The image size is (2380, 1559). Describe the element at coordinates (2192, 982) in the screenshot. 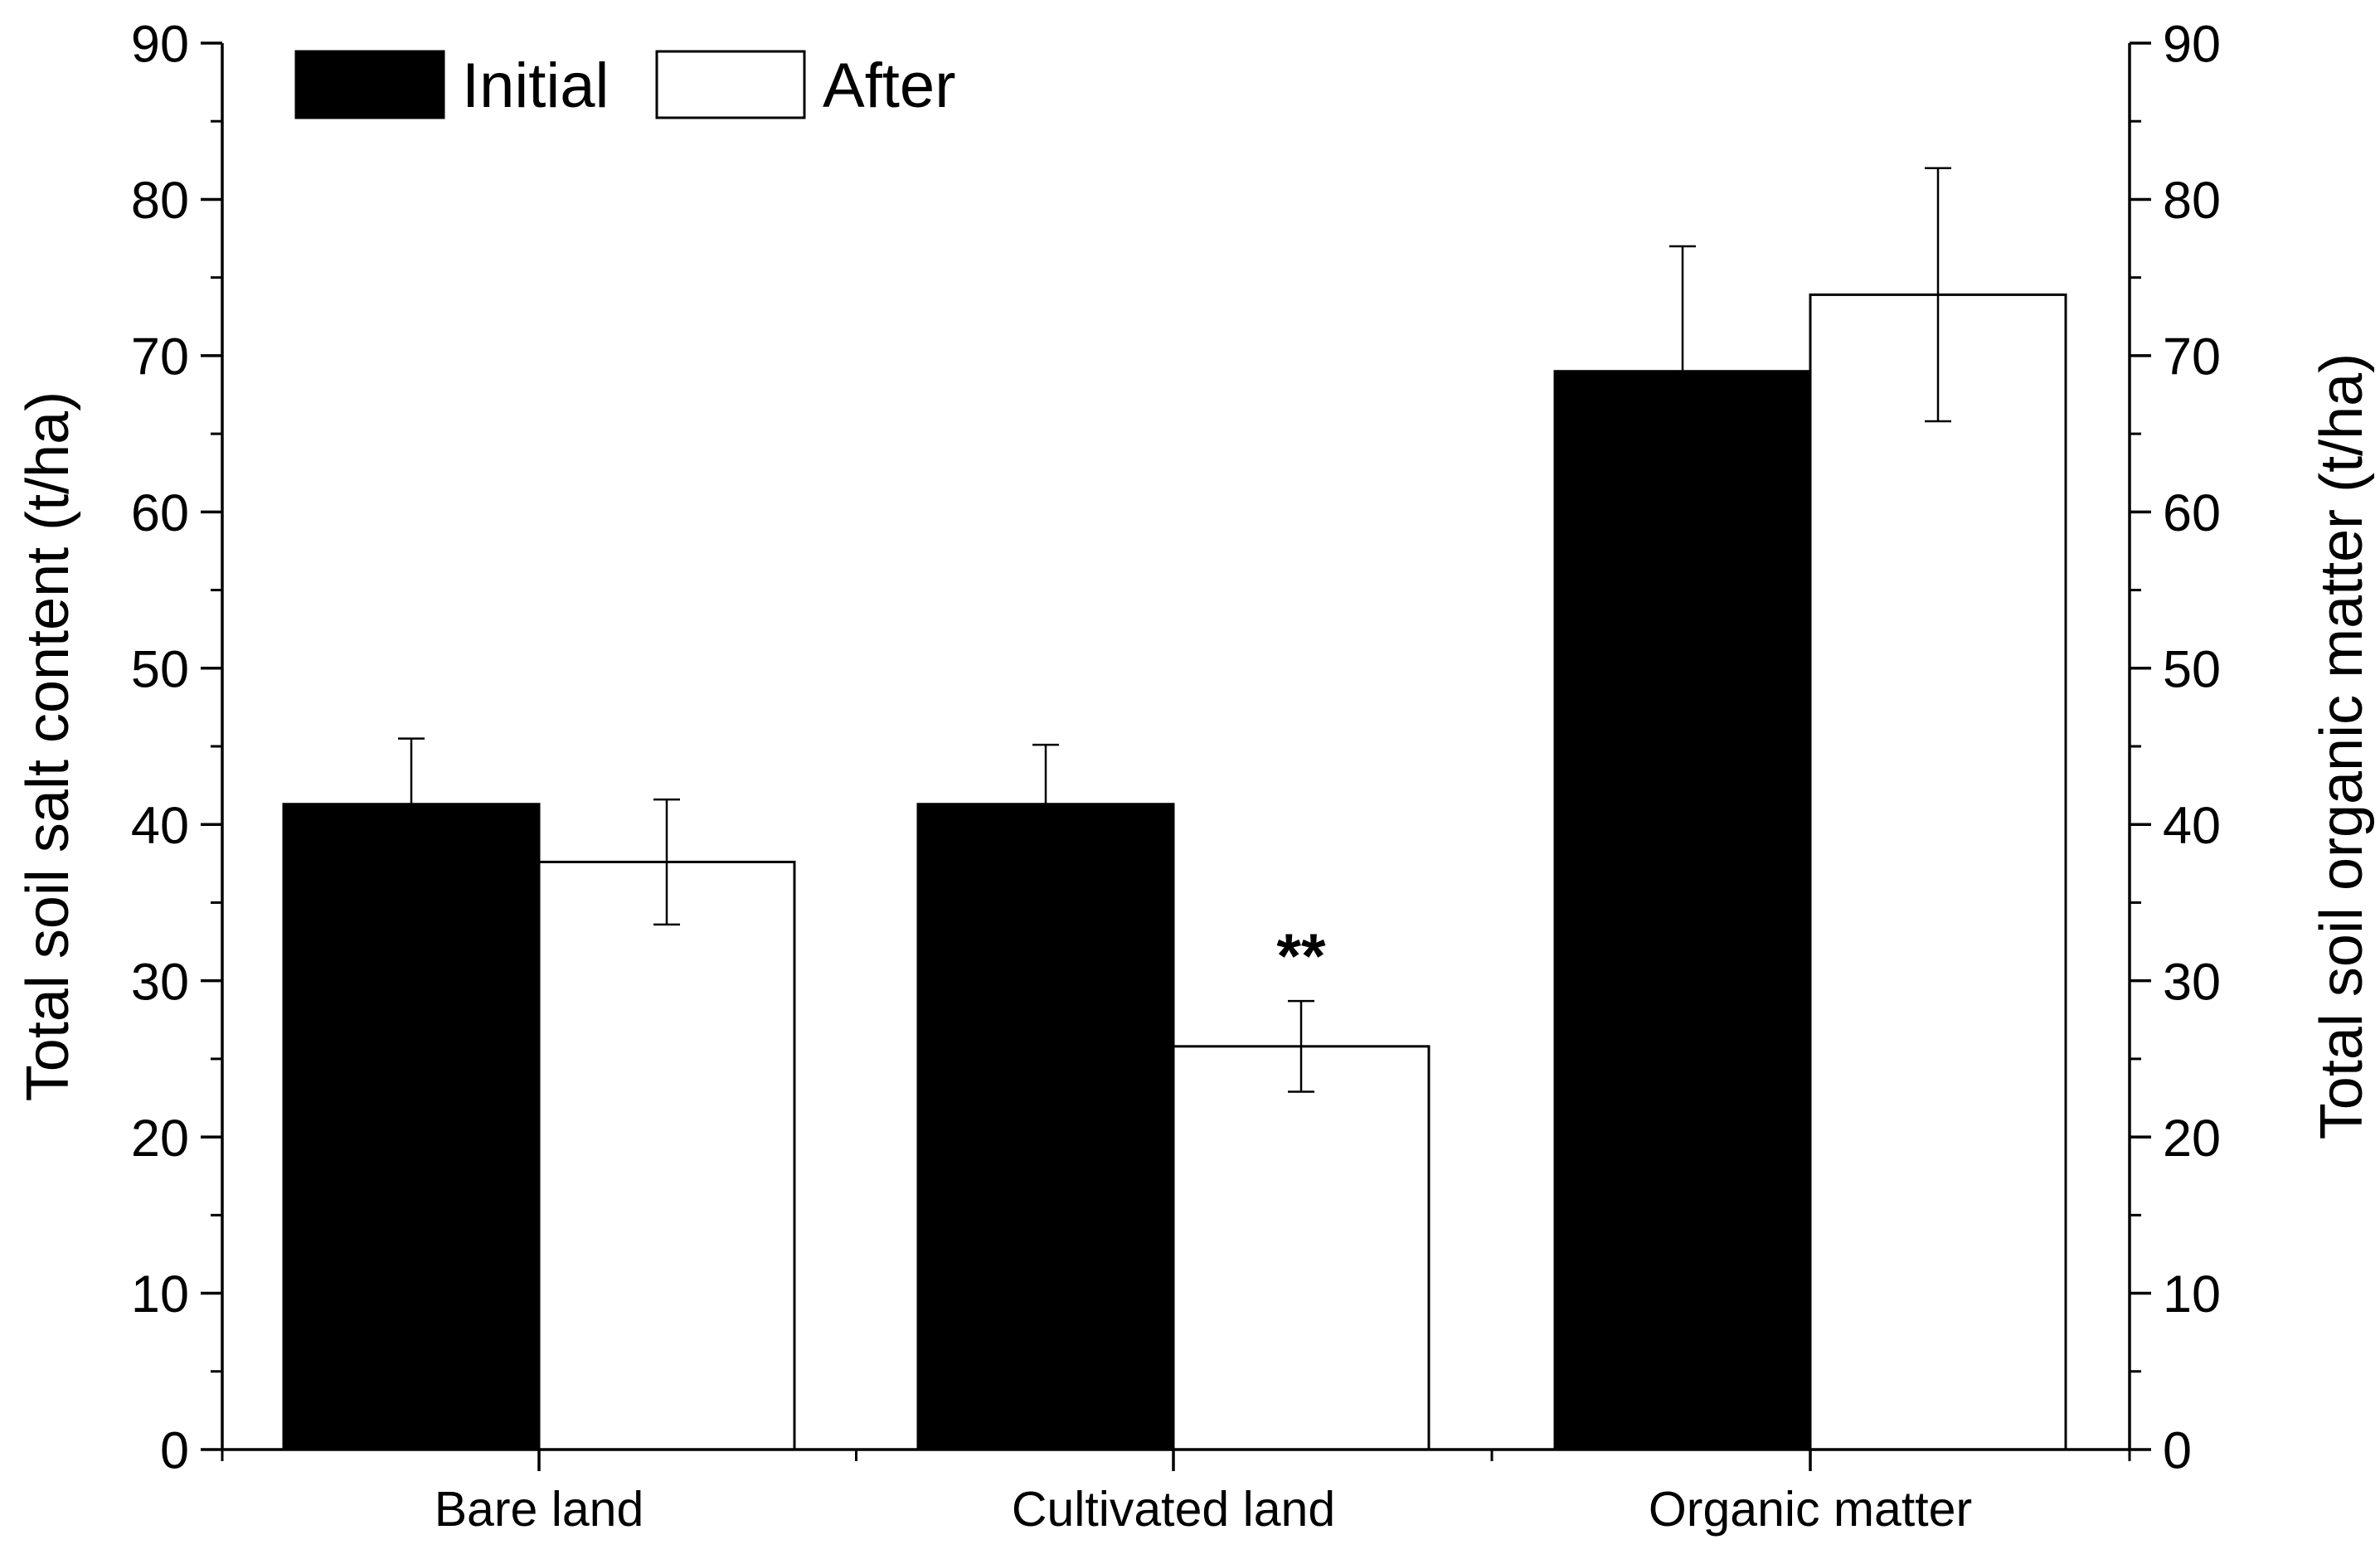

I see `right-y-tick-label: 30` at that location.